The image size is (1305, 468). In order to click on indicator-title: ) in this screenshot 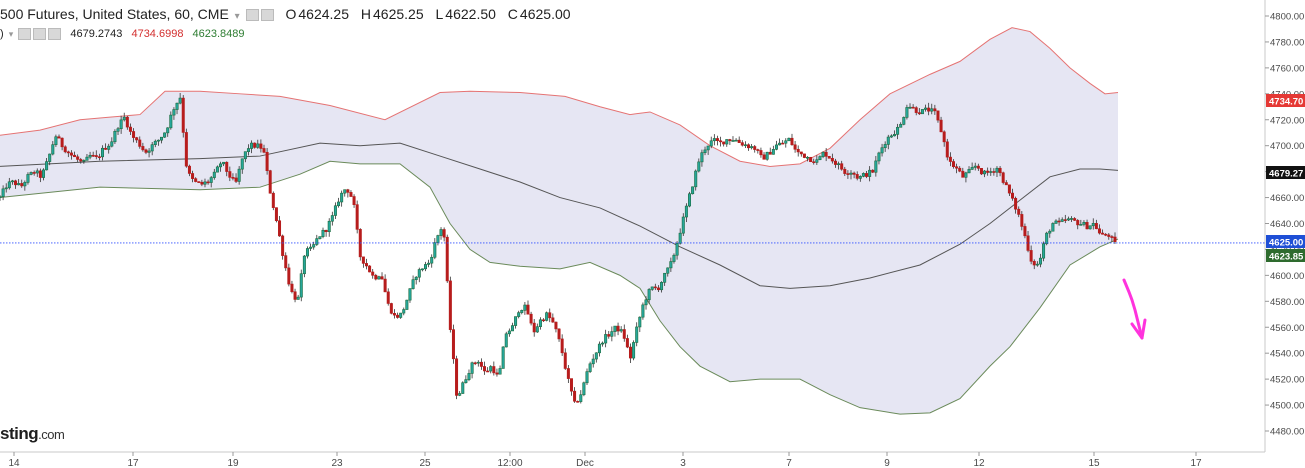, I will do `click(2, 34)`.